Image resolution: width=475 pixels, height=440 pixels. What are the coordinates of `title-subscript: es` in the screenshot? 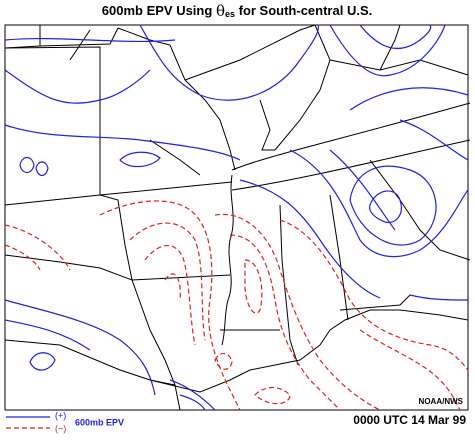 It's located at (230, 14).